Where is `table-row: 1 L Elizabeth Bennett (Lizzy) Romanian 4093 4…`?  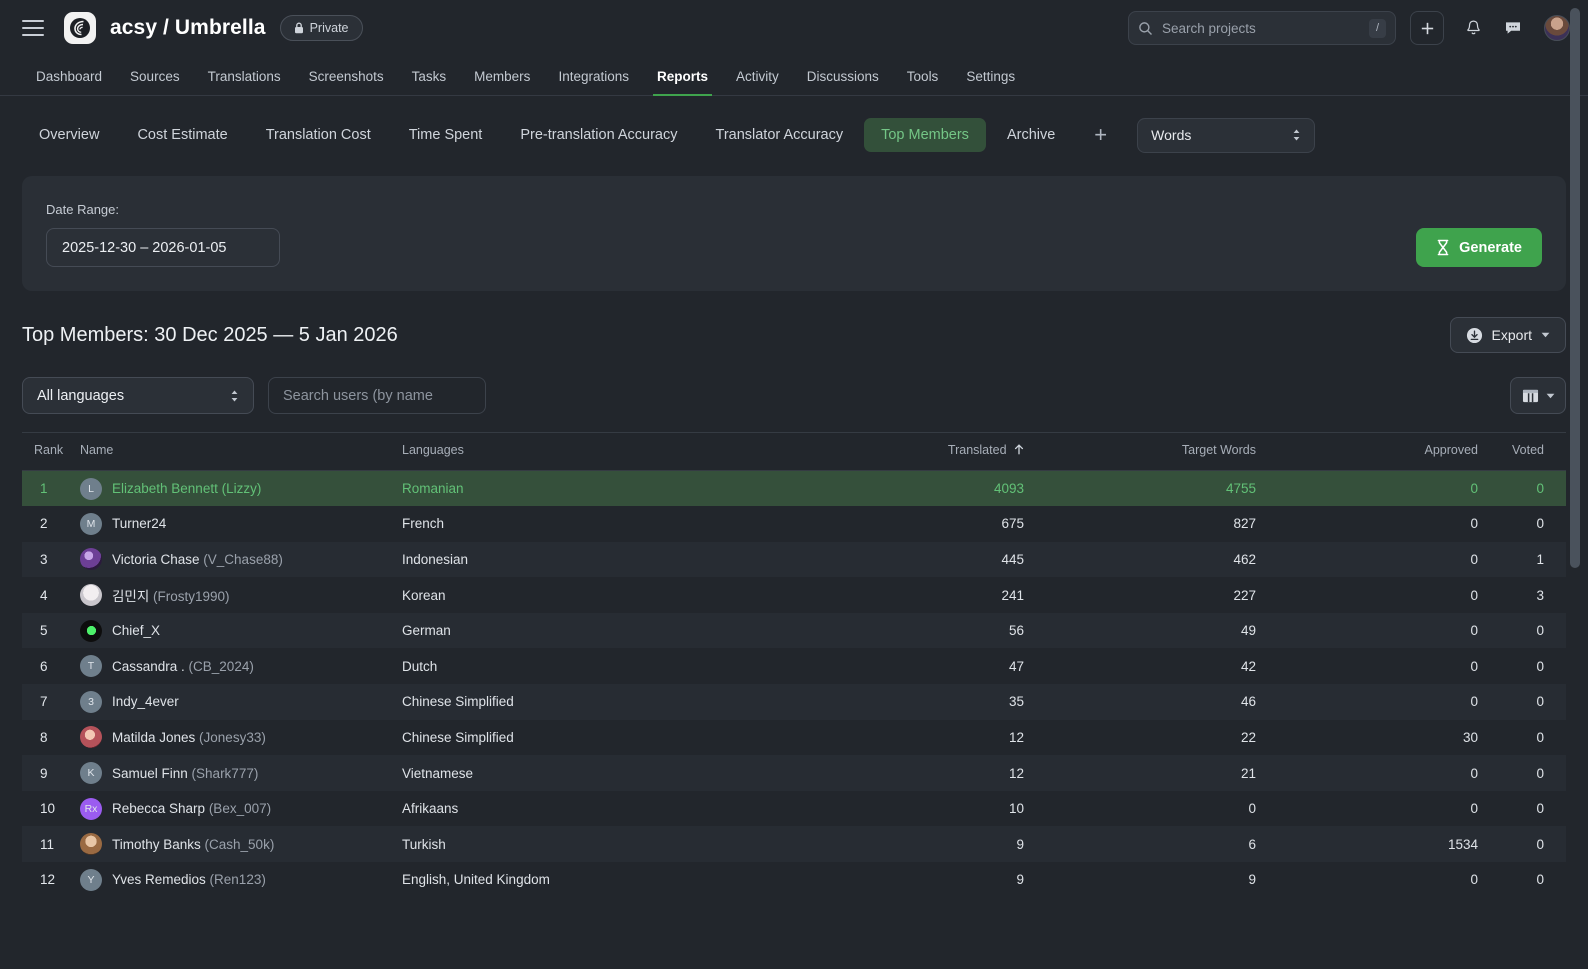
table-row: 1 L Elizabeth Bennett (Lizzy) Romanian 4093 4… is located at coordinates (794, 488).